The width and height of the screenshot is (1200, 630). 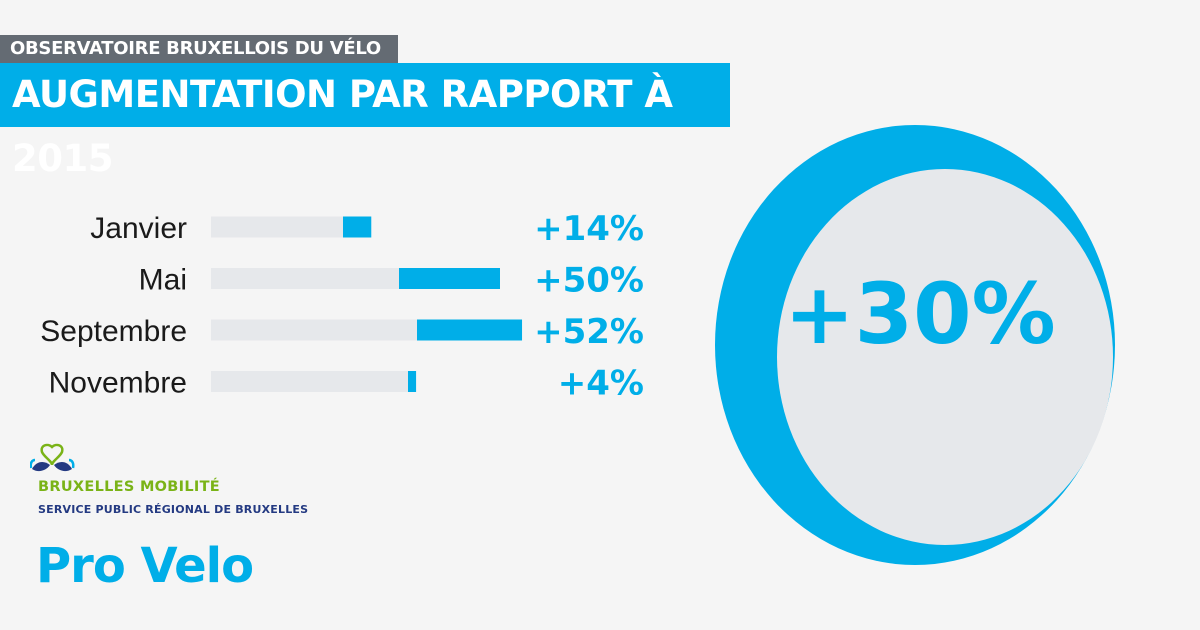 I want to click on category-label-septembre: Septembre, so click(x=113, y=331).